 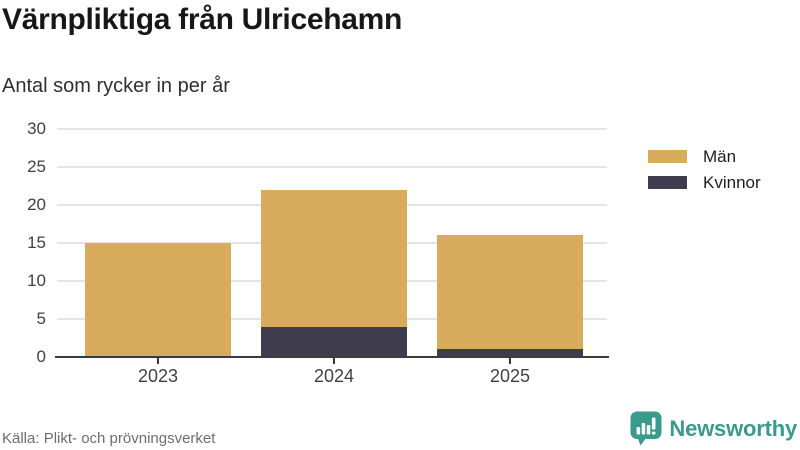 I want to click on legend-swatch-man, so click(x=667, y=156).